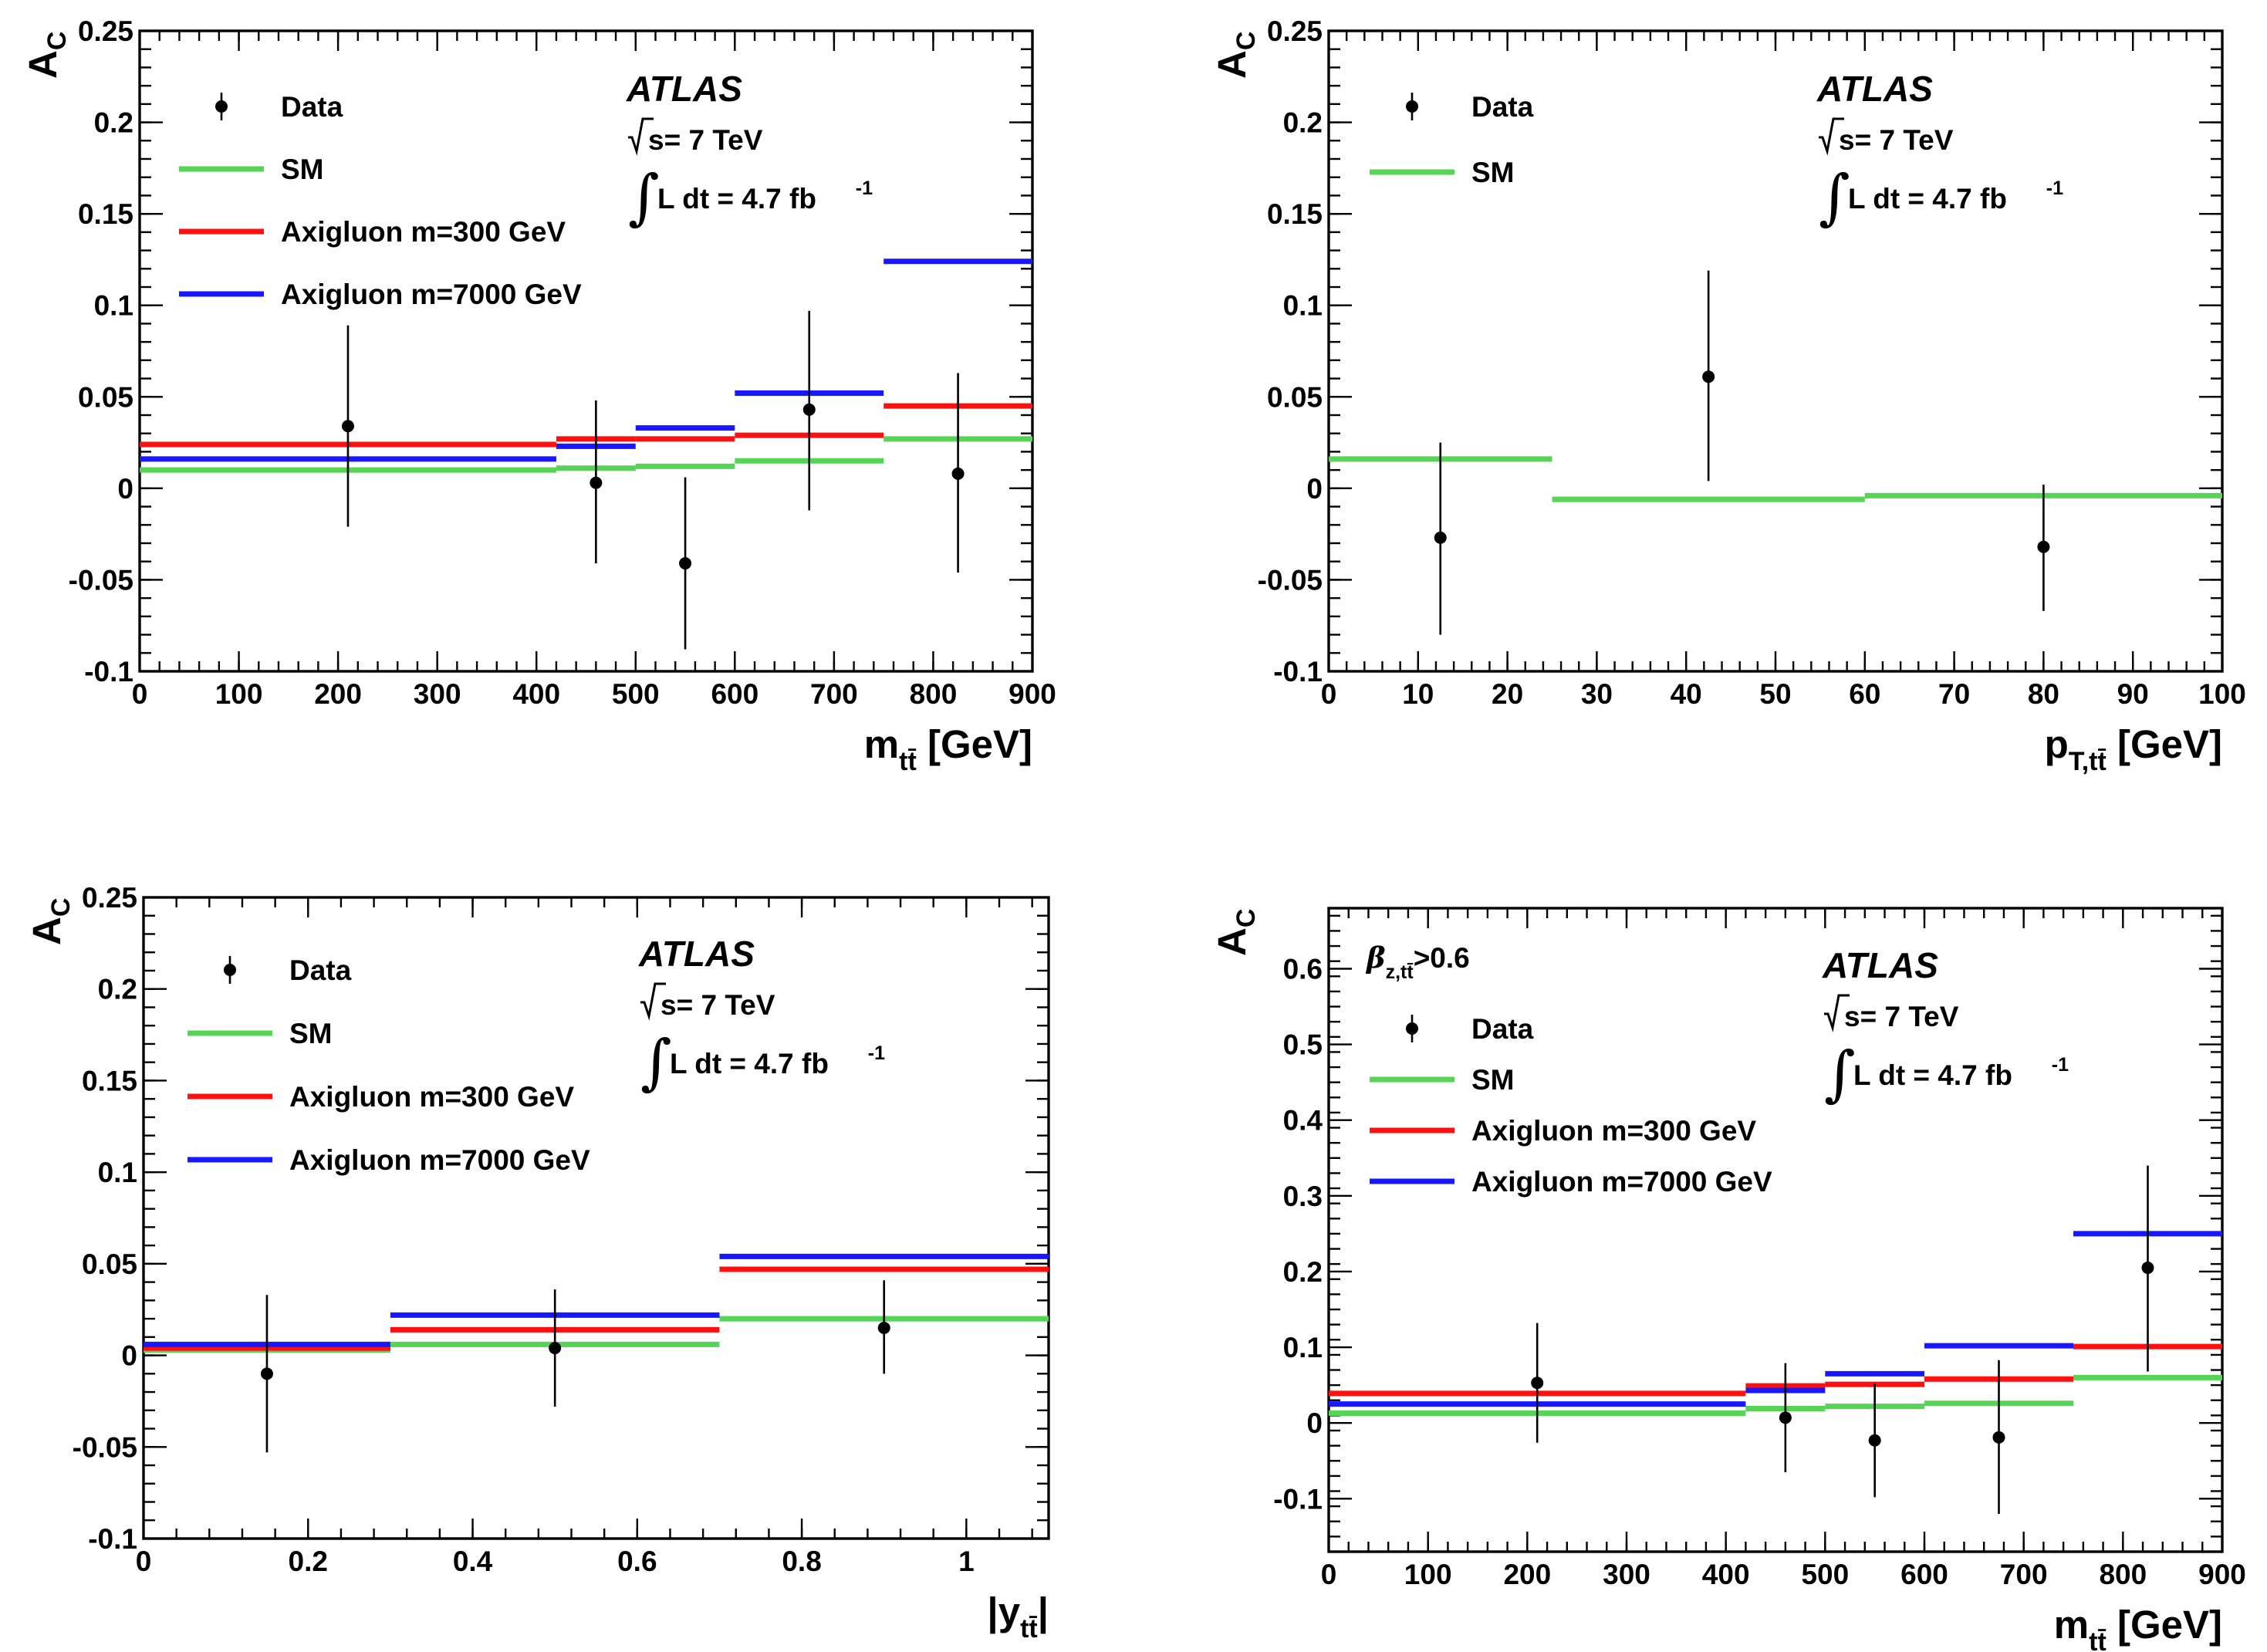 This screenshot has width=2267, height=1652. I want to click on x-tick-label: 1, so click(966, 1561).